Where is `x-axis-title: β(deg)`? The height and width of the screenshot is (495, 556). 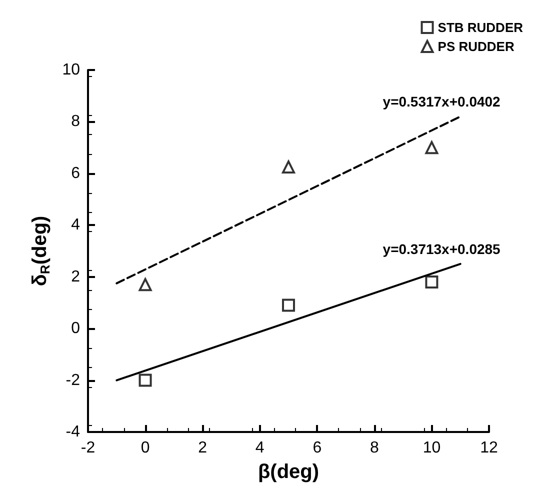
x-axis-title: β(deg) is located at coordinates (289, 472).